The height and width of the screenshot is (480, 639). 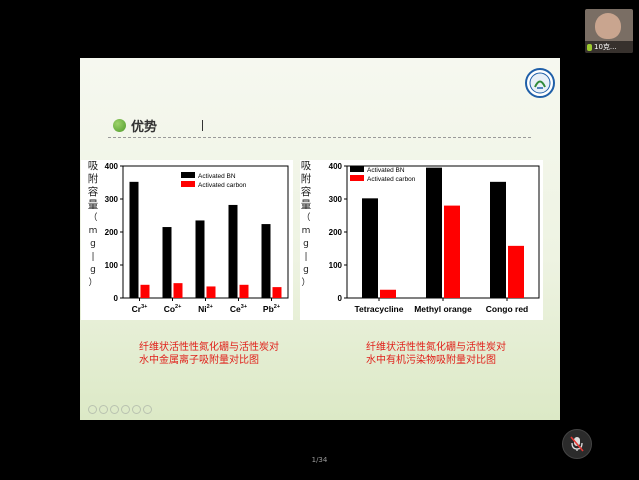 I want to click on microphone-muted-icon, so click(x=577, y=444).